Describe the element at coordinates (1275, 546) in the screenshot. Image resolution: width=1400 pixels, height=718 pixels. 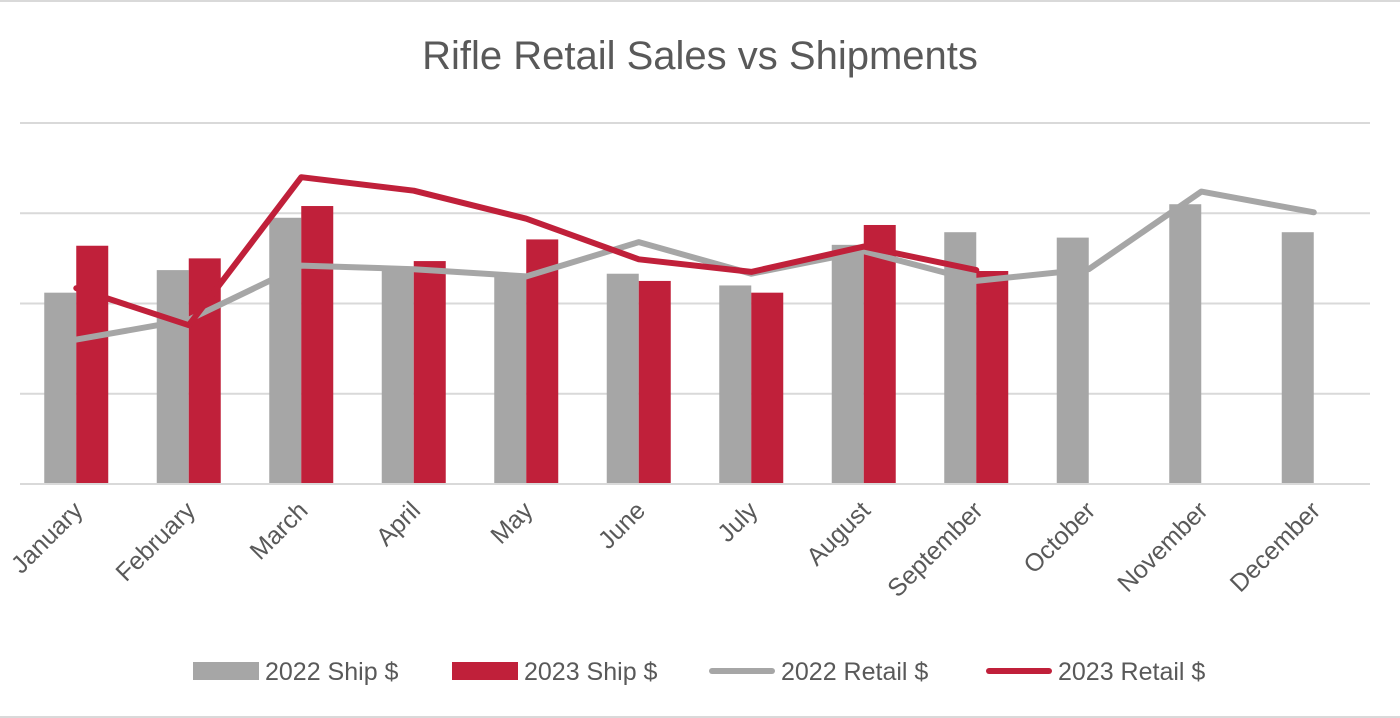
I see `x-tick-label: December` at that location.